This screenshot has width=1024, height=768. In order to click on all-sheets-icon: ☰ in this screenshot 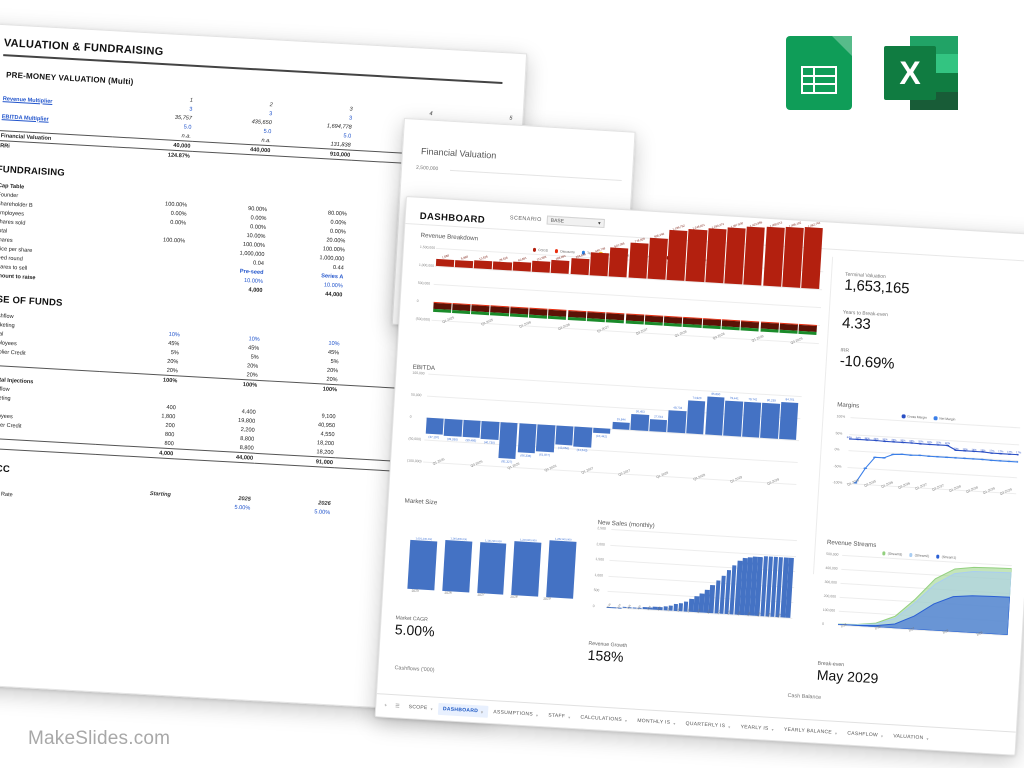, I will do `click(397, 706)`.